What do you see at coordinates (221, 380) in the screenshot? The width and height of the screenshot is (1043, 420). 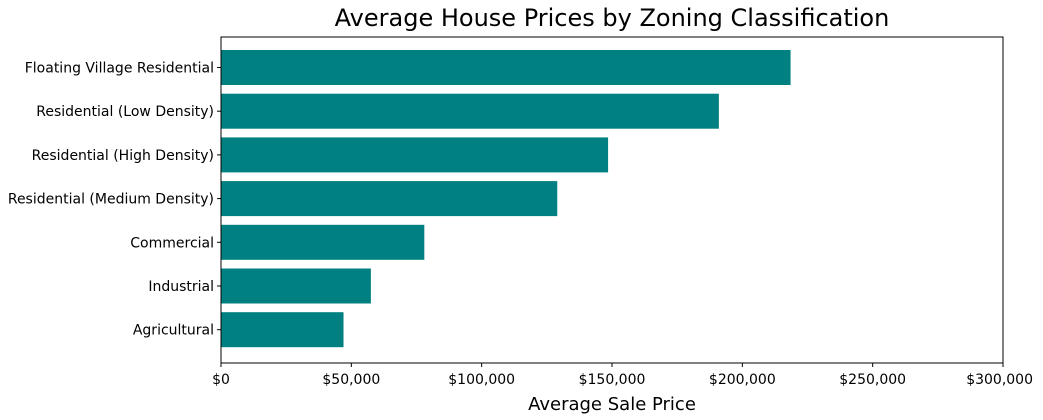 I see `x-tick-label: $0` at bounding box center [221, 380].